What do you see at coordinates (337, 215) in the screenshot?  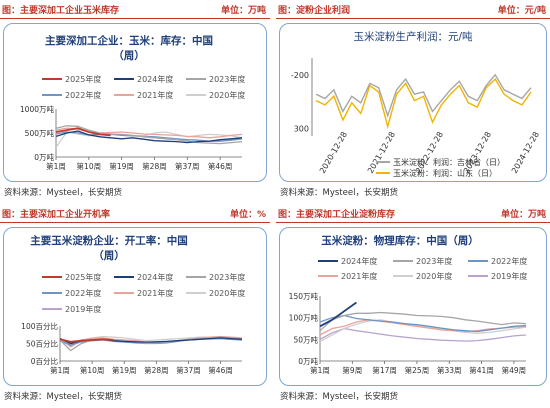 I see `panel-title: 图：主要深加工企业淀粉库存` at bounding box center [337, 215].